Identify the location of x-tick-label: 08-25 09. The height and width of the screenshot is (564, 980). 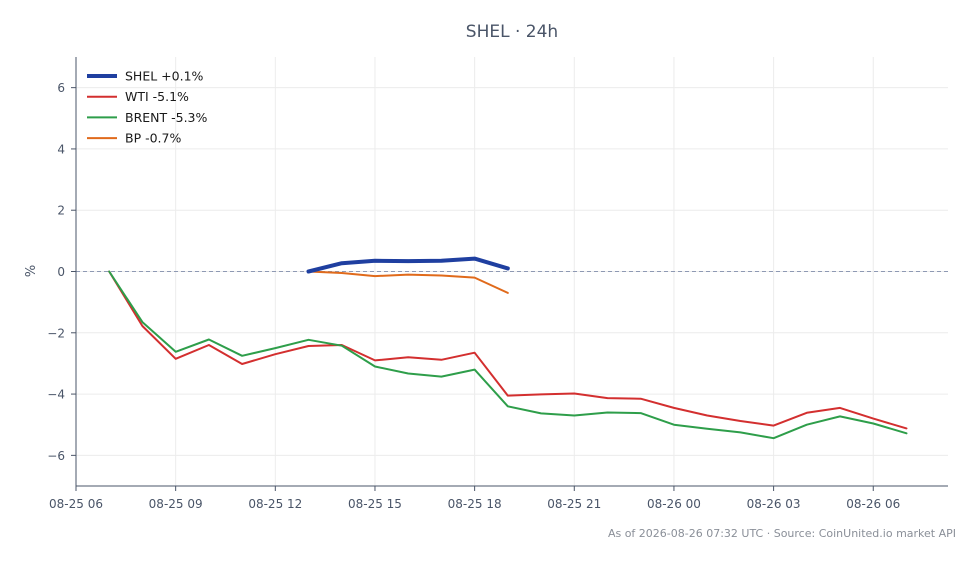
(176, 504).